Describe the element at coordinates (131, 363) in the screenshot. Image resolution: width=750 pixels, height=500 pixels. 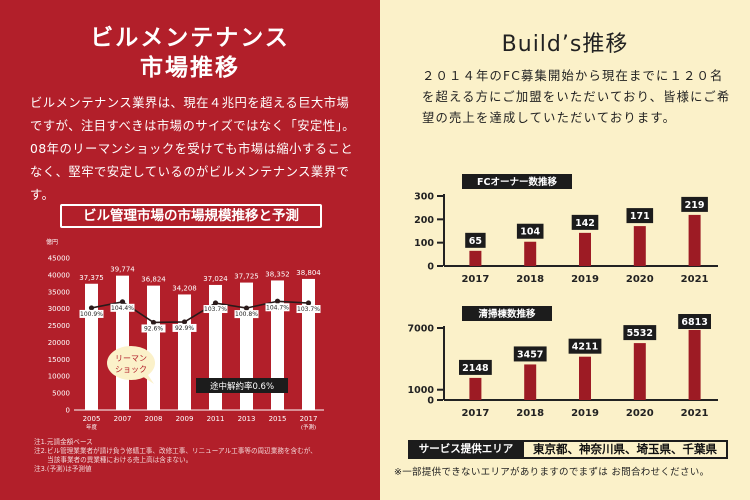
I see `lehman-bubble` at that location.